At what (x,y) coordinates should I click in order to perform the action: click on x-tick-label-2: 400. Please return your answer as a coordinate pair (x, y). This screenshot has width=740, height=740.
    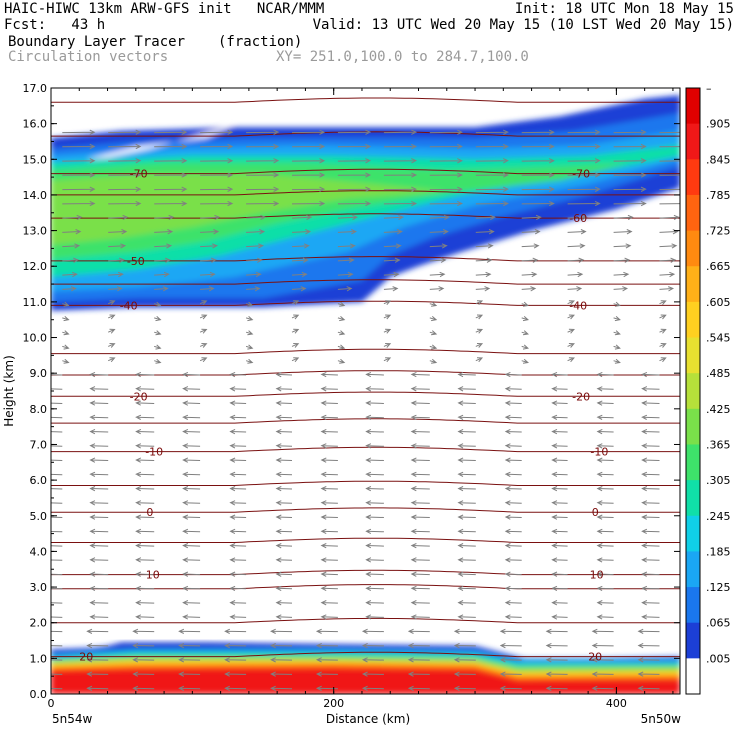
    Looking at the image, I should click on (616, 703).